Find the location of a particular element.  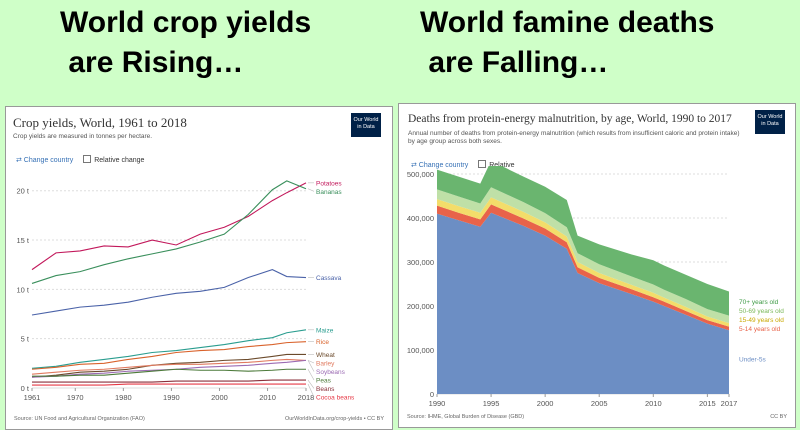

y-tick-label: 0 is located at coordinates (432, 394).